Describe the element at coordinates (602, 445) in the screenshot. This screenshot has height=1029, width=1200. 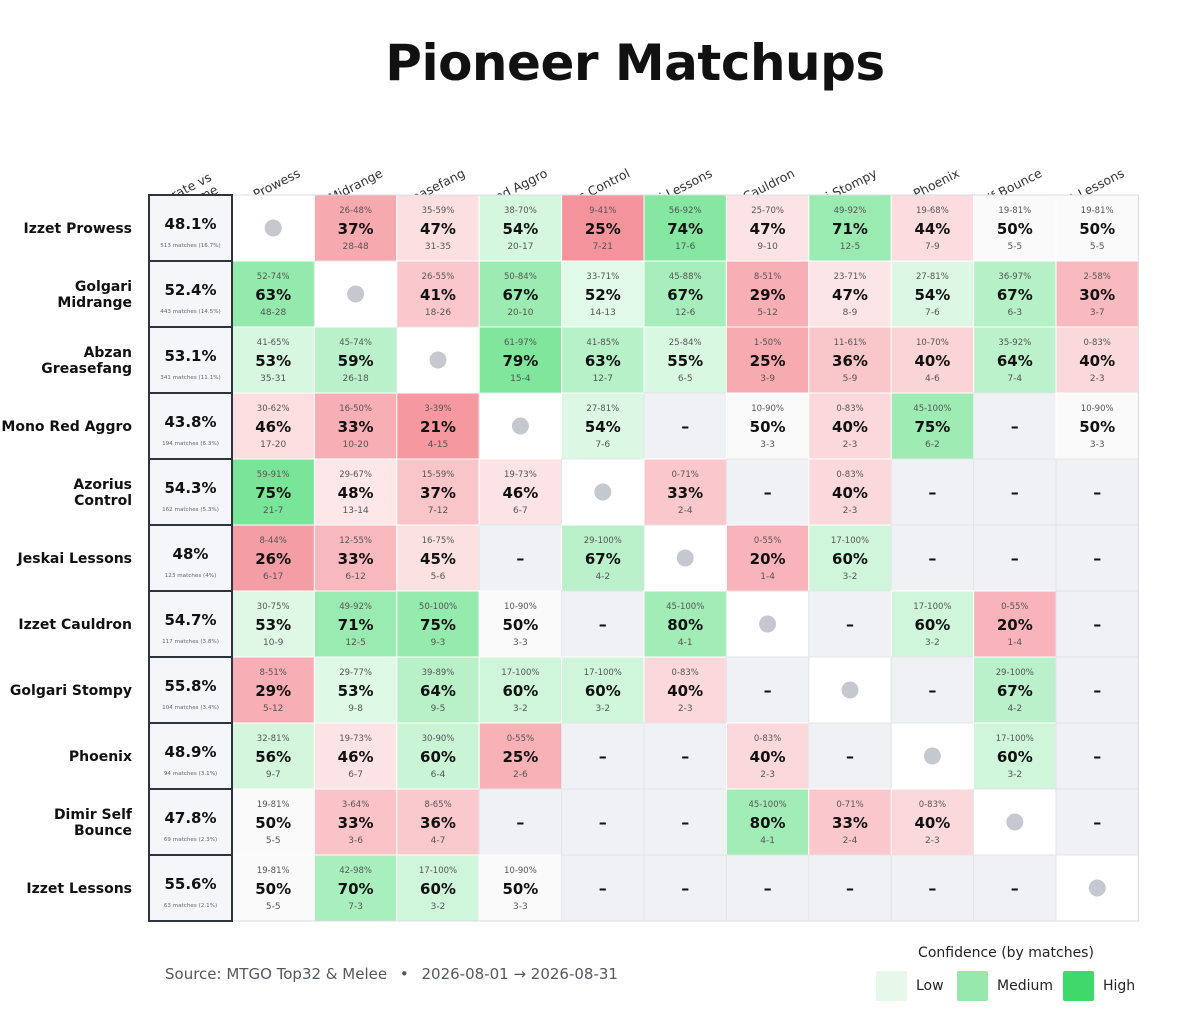
I see `matchup-record: 7-6` at that location.